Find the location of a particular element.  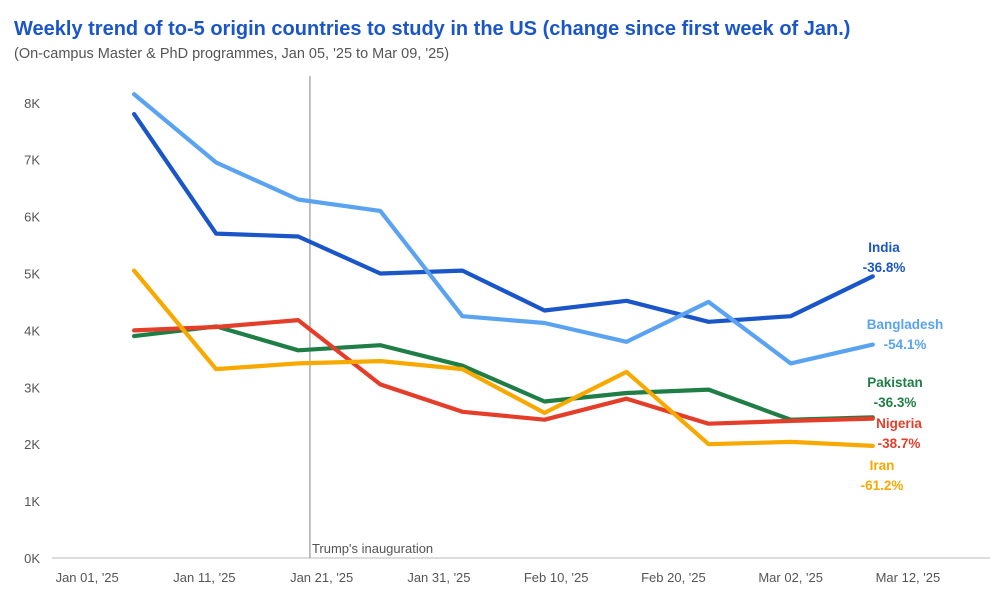

series-label-name: Iran is located at coordinates (882, 465).